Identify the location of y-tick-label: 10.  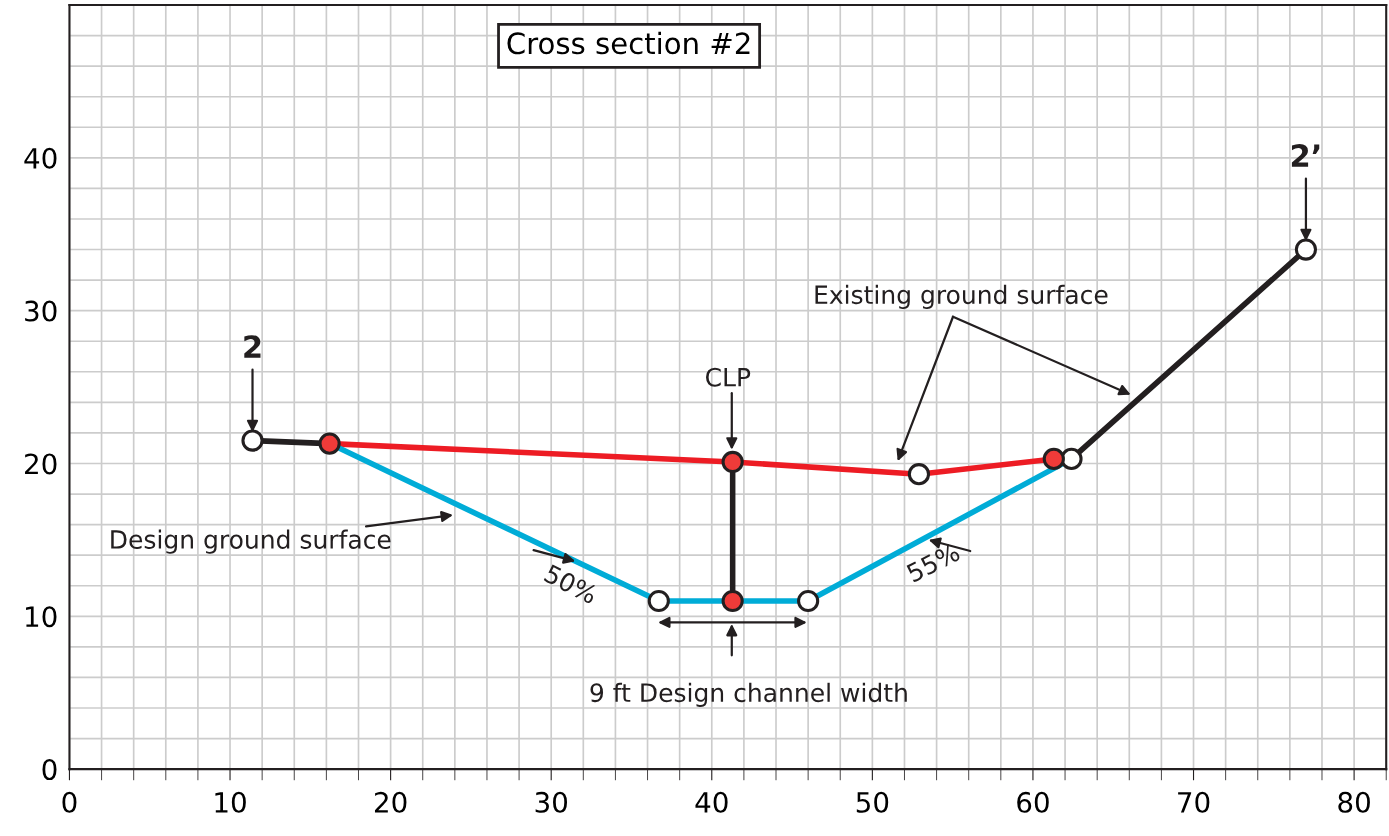
(41, 617).